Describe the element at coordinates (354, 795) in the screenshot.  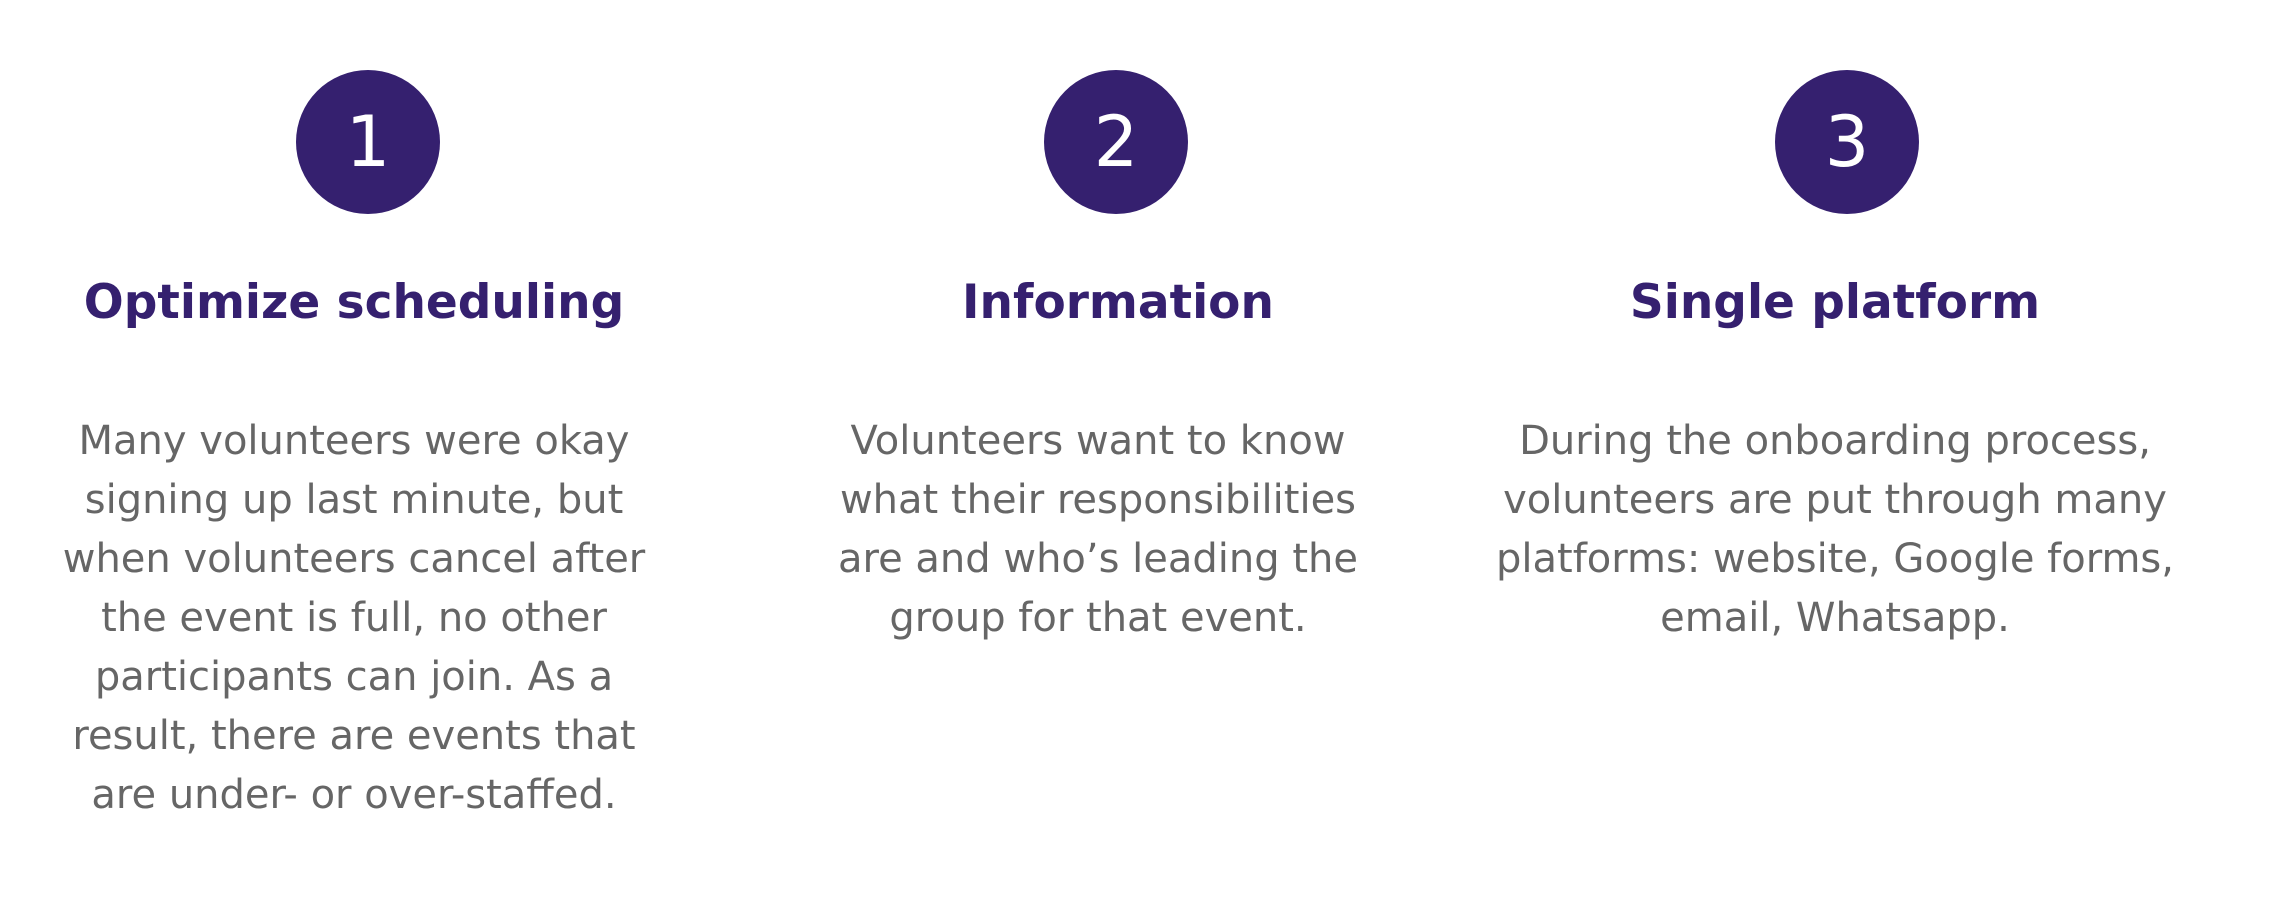
I see `step-1-description-line: are under- or over-staffed.` at that location.